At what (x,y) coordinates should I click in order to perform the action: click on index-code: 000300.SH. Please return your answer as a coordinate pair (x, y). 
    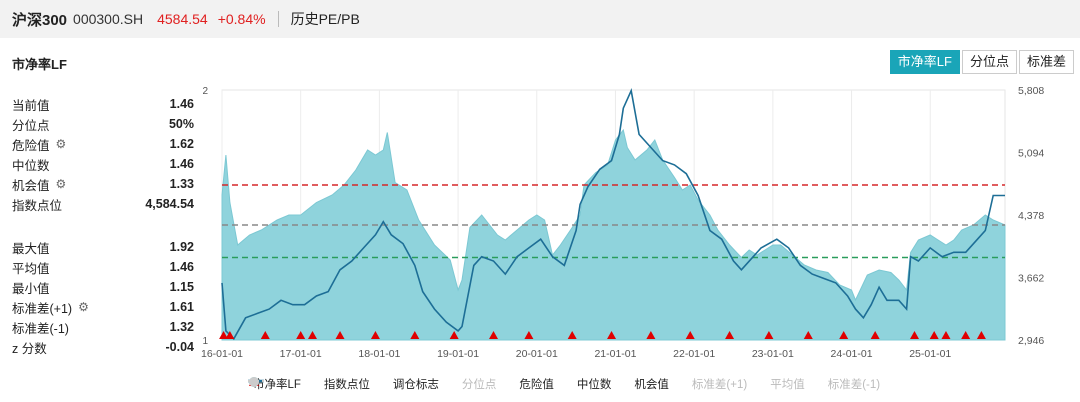
    Looking at the image, I should click on (108, 19).